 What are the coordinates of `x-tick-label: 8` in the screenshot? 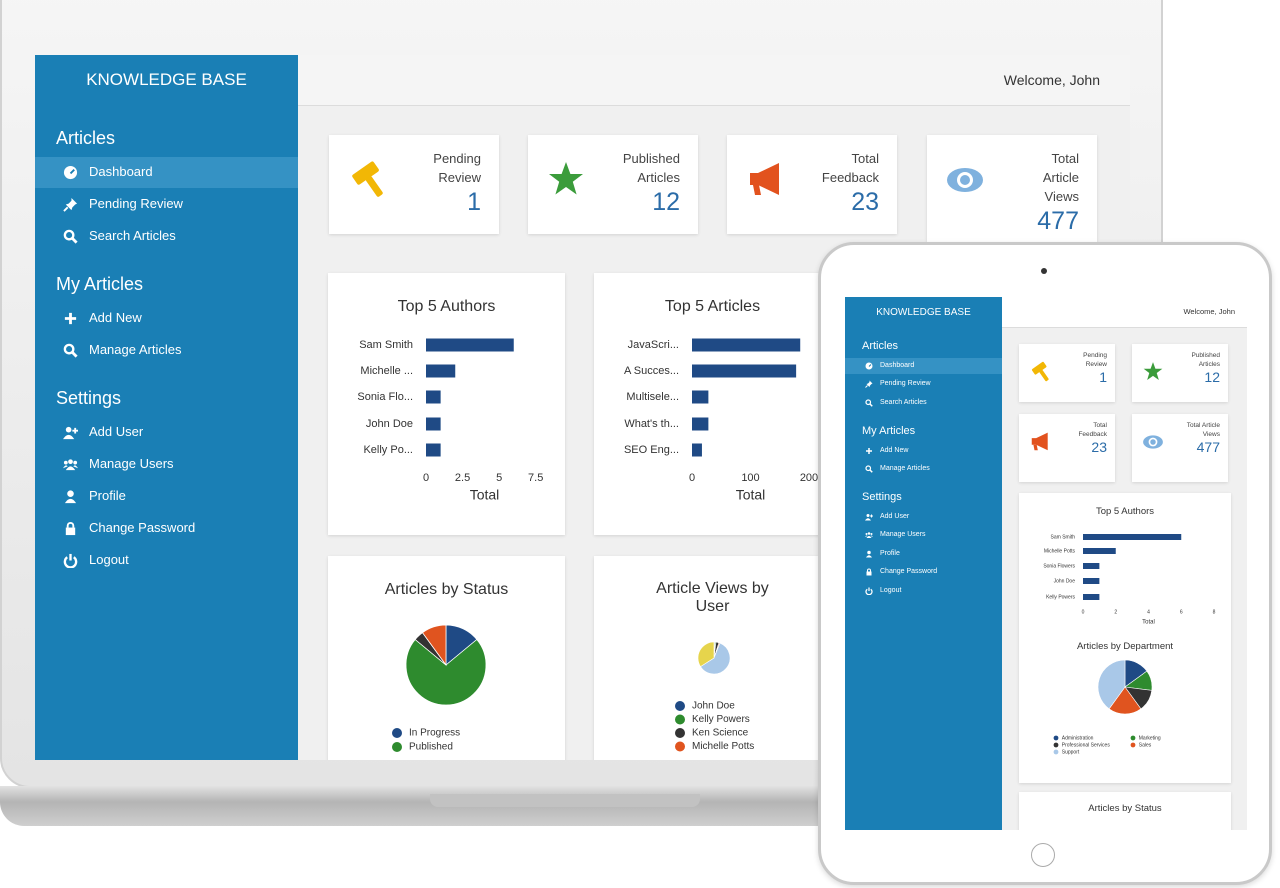 It's located at (1214, 612).